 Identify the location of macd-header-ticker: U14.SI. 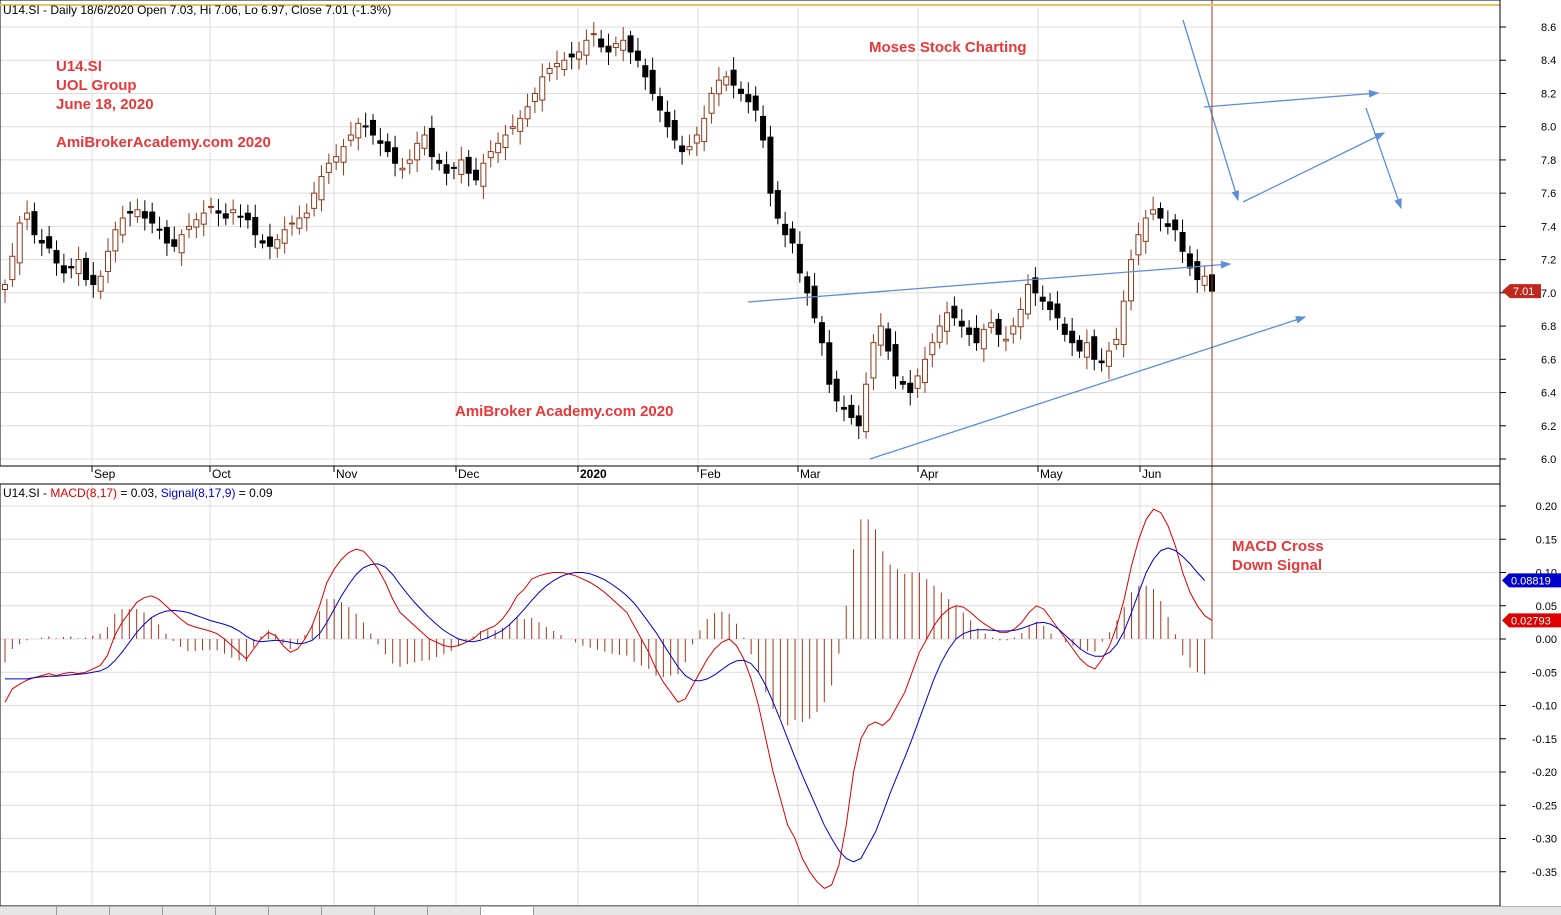
(21, 493).